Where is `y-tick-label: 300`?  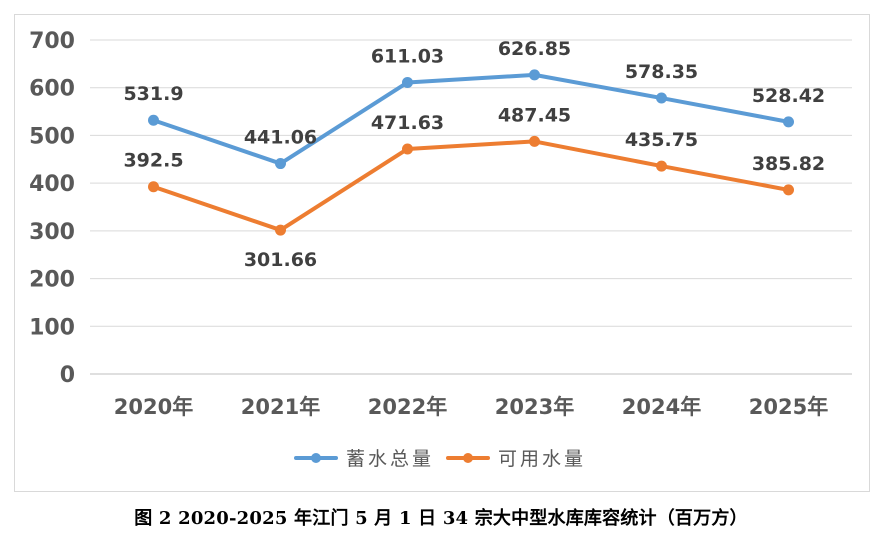 y-tick-label: 300 is located at coordinates (52, 232).